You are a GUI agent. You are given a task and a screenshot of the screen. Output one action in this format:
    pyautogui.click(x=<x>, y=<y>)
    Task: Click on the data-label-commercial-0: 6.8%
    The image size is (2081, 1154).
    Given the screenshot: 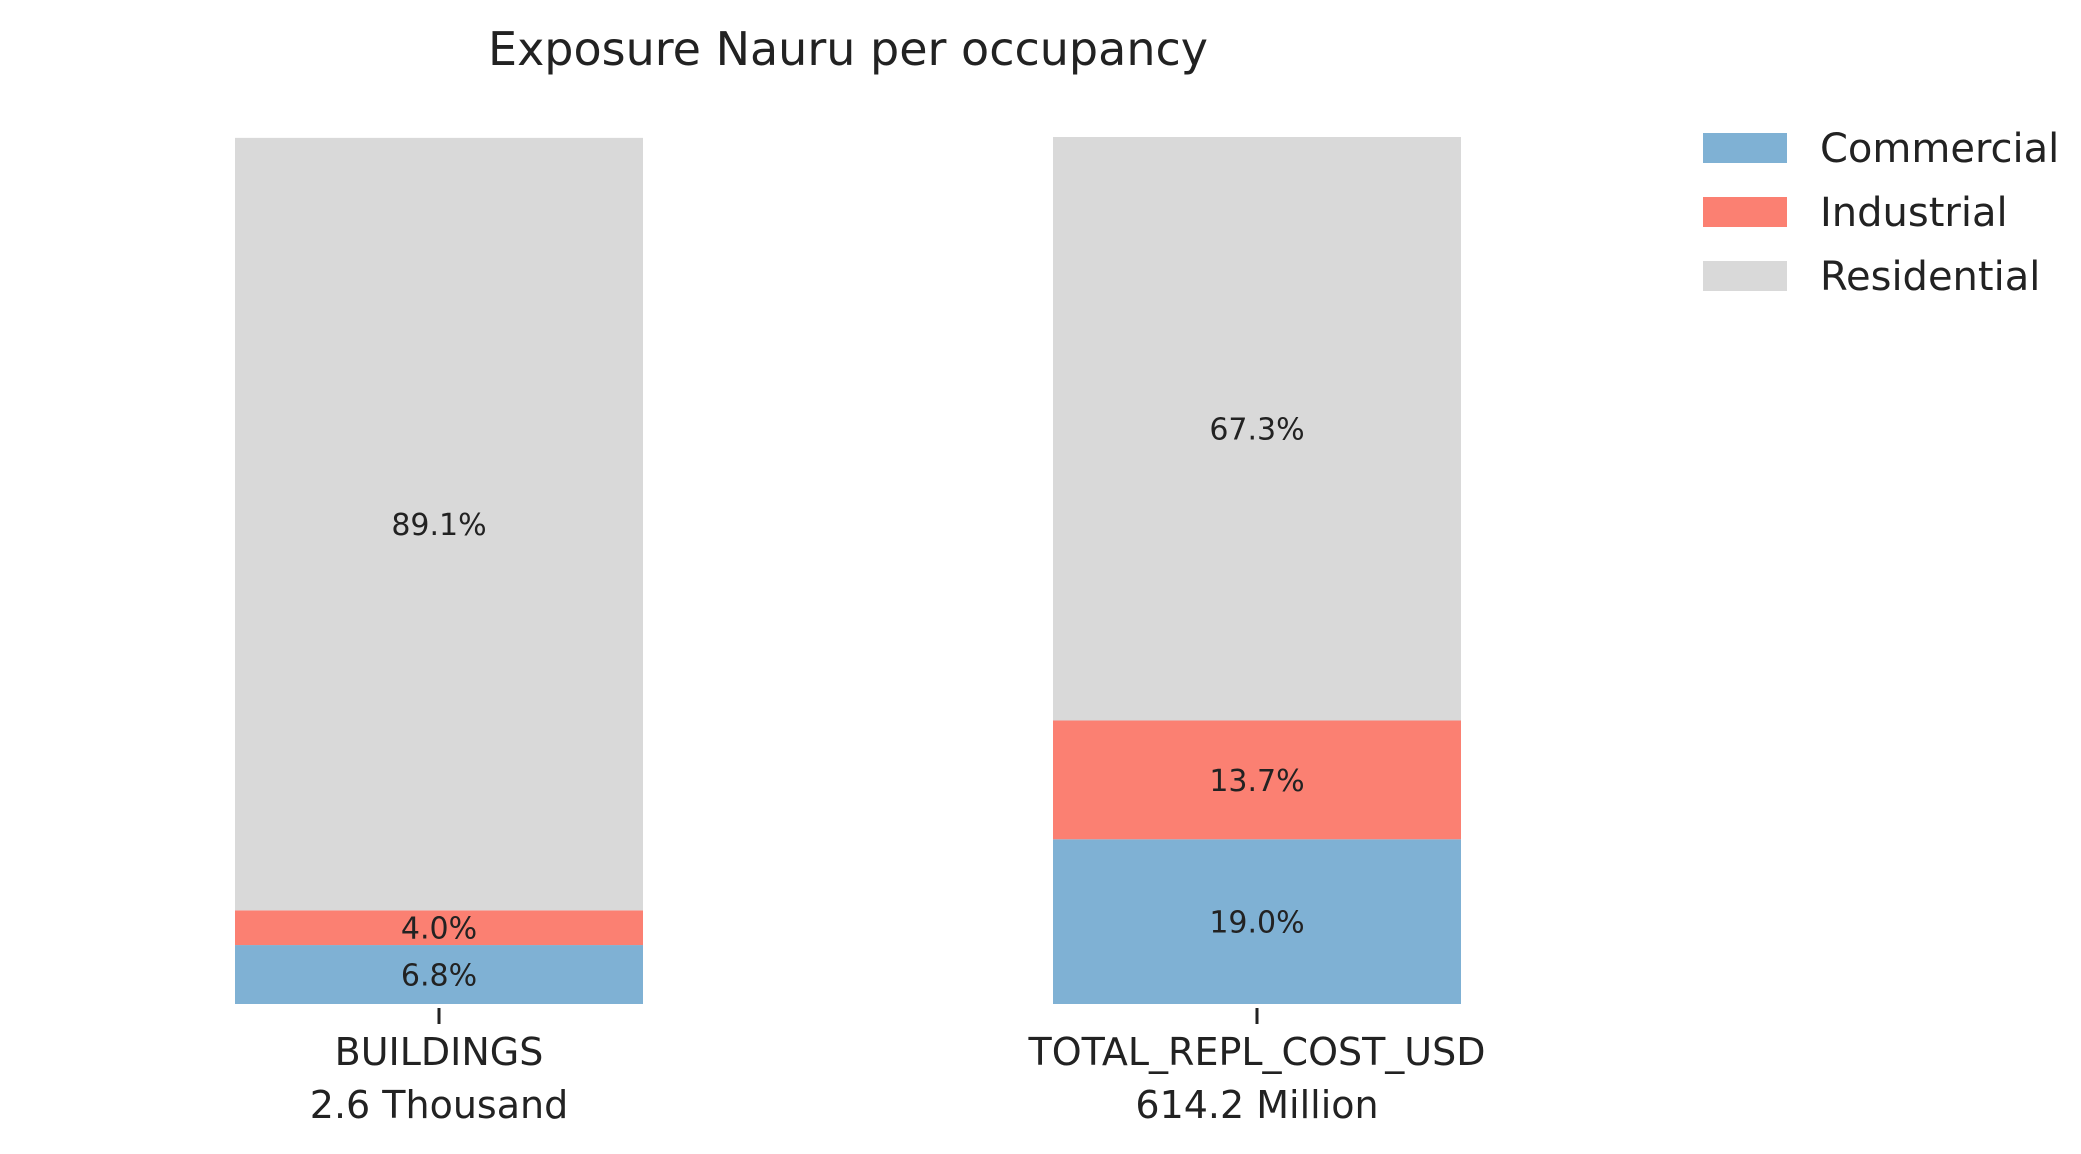 What is the action you would take?
    pyautogui.click(x=439, y=976)
    